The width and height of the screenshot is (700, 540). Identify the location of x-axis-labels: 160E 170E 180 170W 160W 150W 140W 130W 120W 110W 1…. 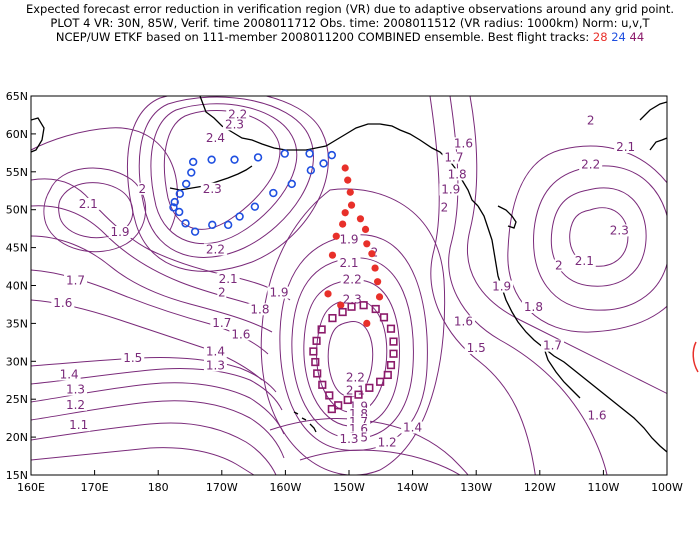
(350, 487).